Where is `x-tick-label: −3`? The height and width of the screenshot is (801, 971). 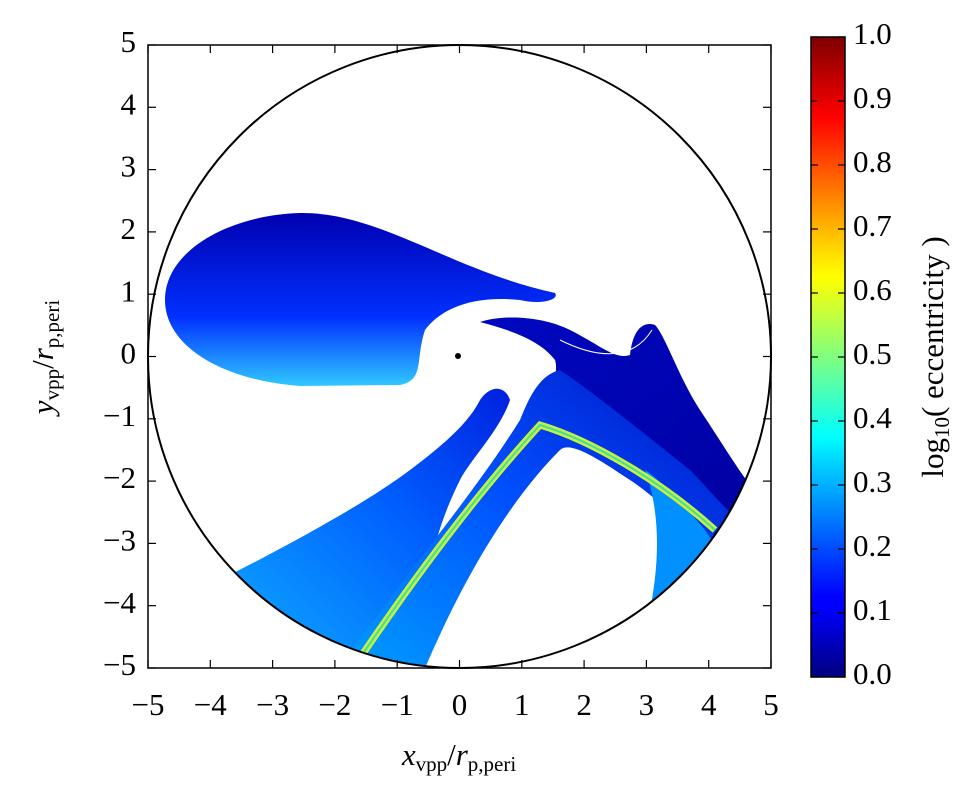 x-tick-label: −3 is located at coordinates (272, 704).